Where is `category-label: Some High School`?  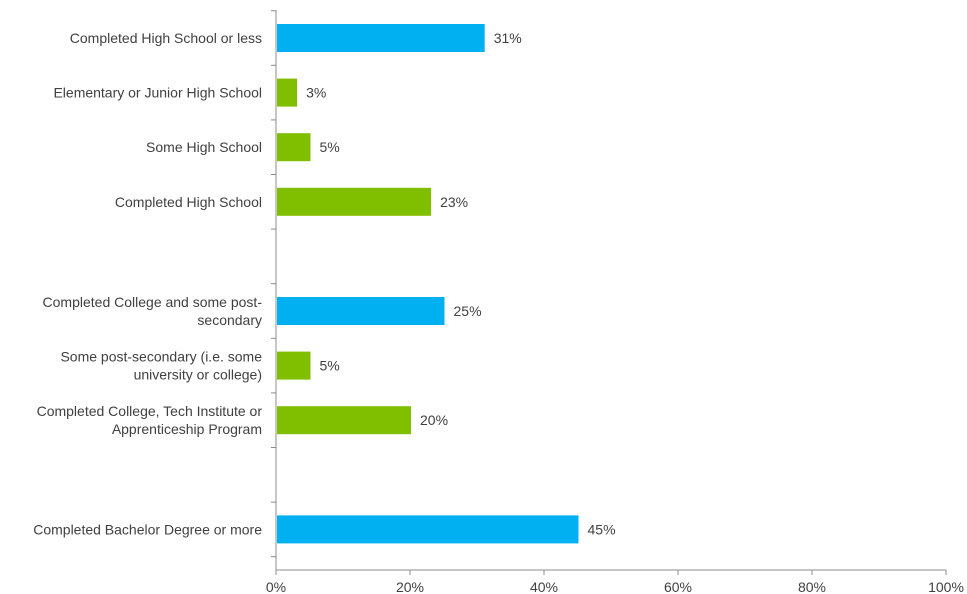
category-label: Some High School is located at coordinates (204, 147).